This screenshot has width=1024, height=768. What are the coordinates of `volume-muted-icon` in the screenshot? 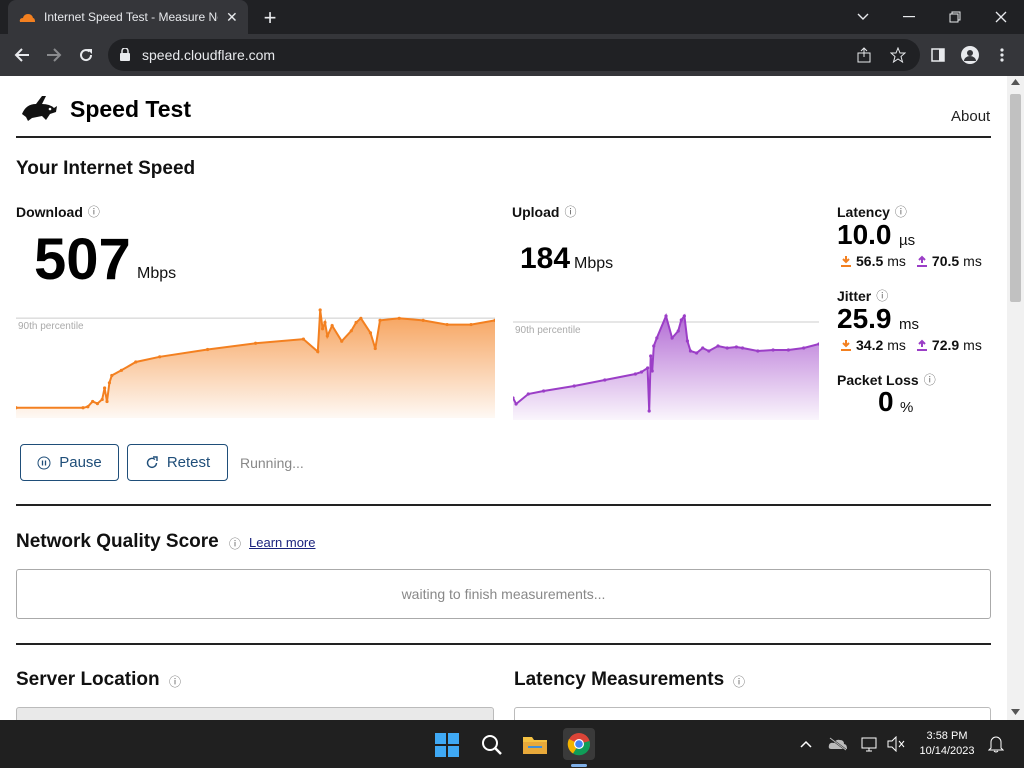 It's located at (896, 744).